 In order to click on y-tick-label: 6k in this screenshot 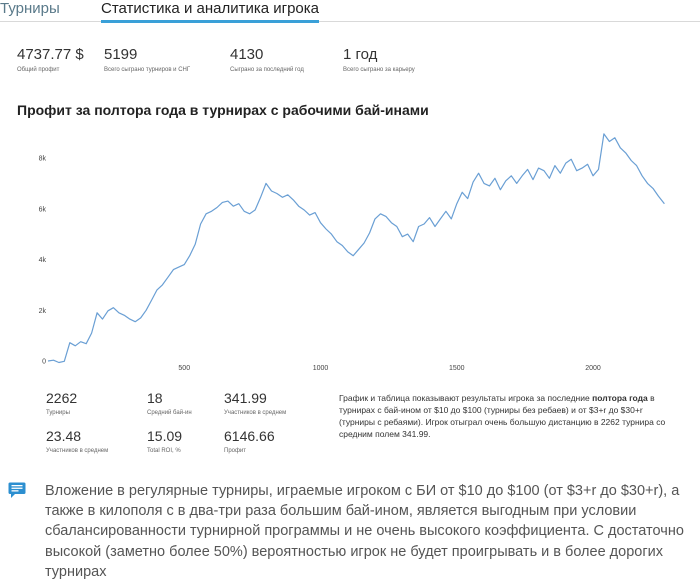, I will do `click(43, 209)`.